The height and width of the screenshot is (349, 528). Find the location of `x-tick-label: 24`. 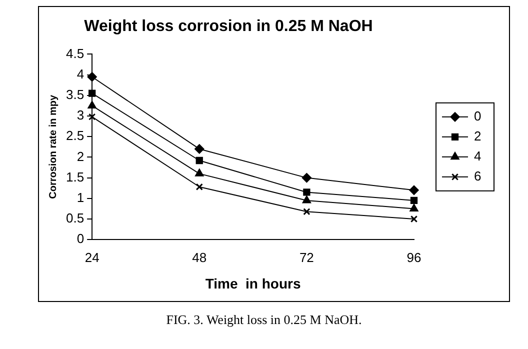

x-tick-label: 24 is located at coordinates (92, 257).